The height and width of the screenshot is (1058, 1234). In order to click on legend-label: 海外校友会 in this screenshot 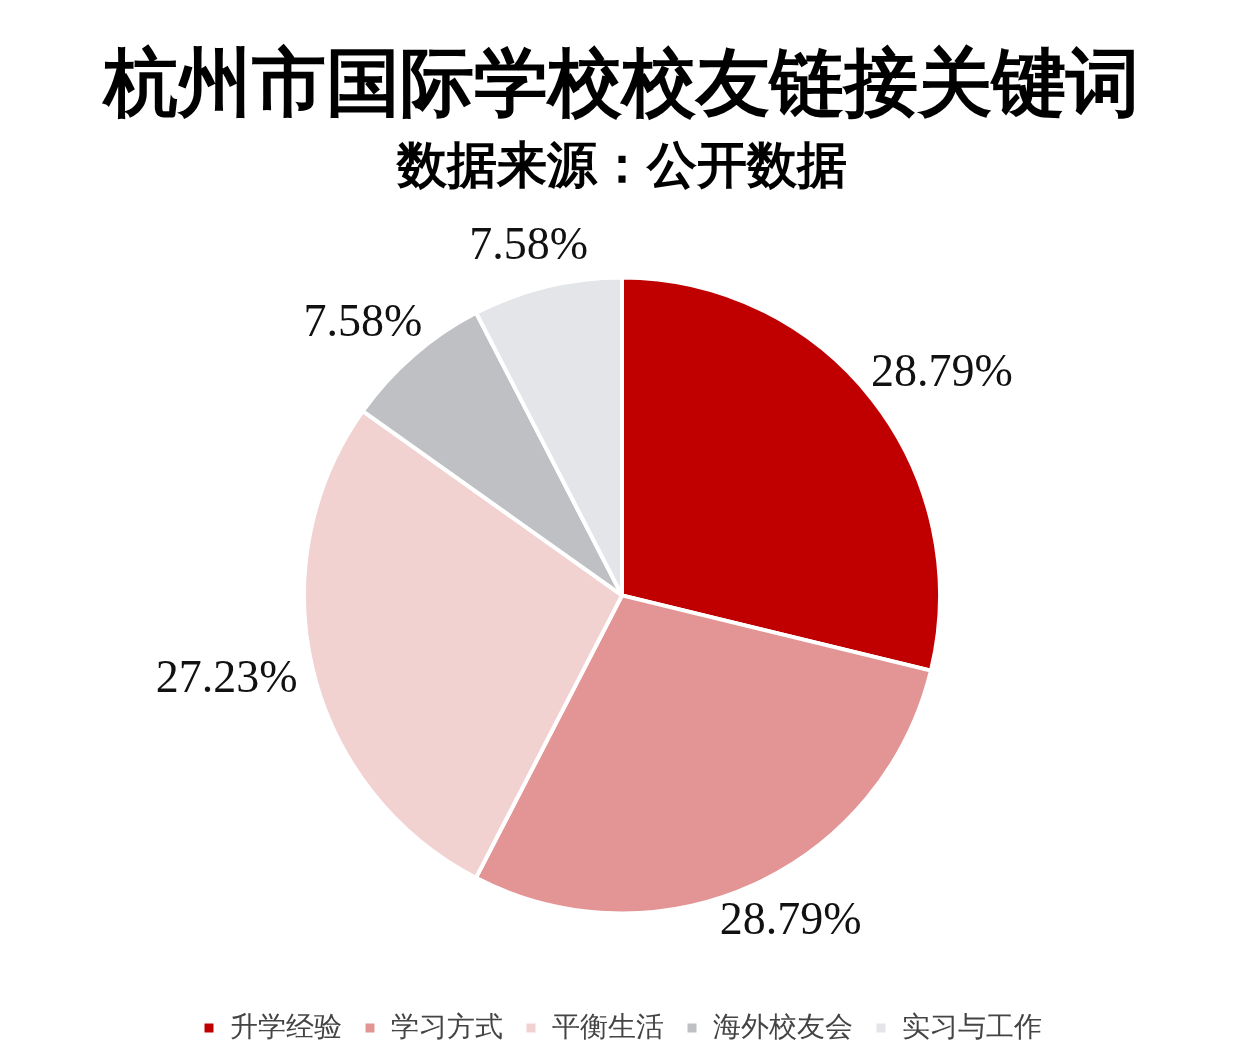, I will do `click(782, 1026)`.